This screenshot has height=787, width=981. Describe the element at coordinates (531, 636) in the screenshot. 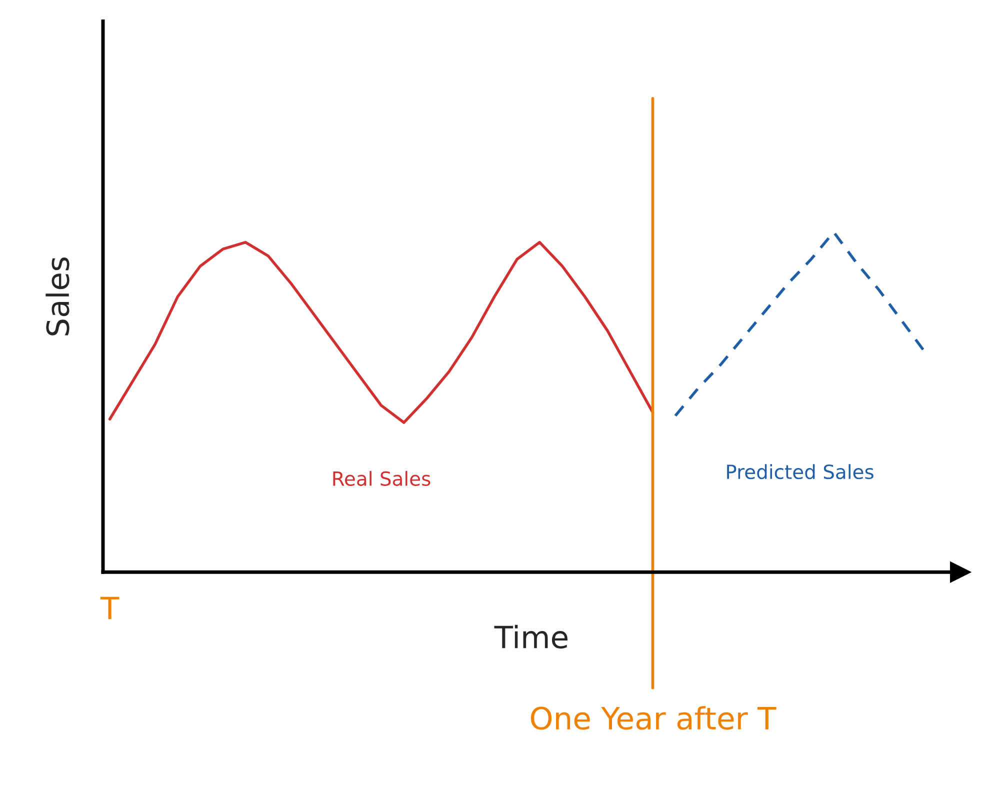

I see `x-axis-title: Time` at that location.